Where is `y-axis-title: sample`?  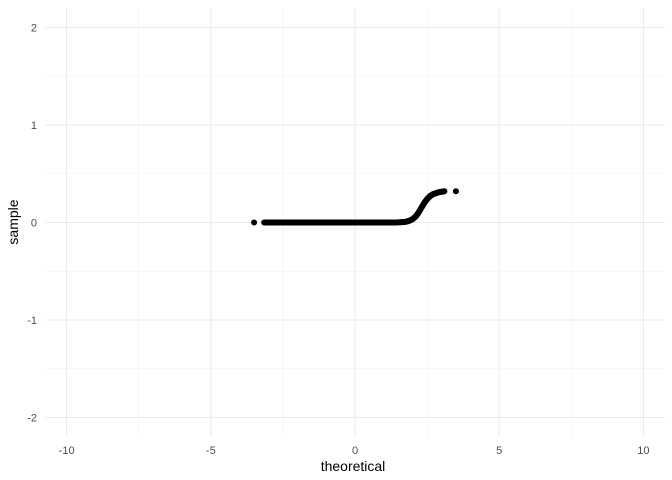 y-axis-title: sample is located at coordinates (13, 221).